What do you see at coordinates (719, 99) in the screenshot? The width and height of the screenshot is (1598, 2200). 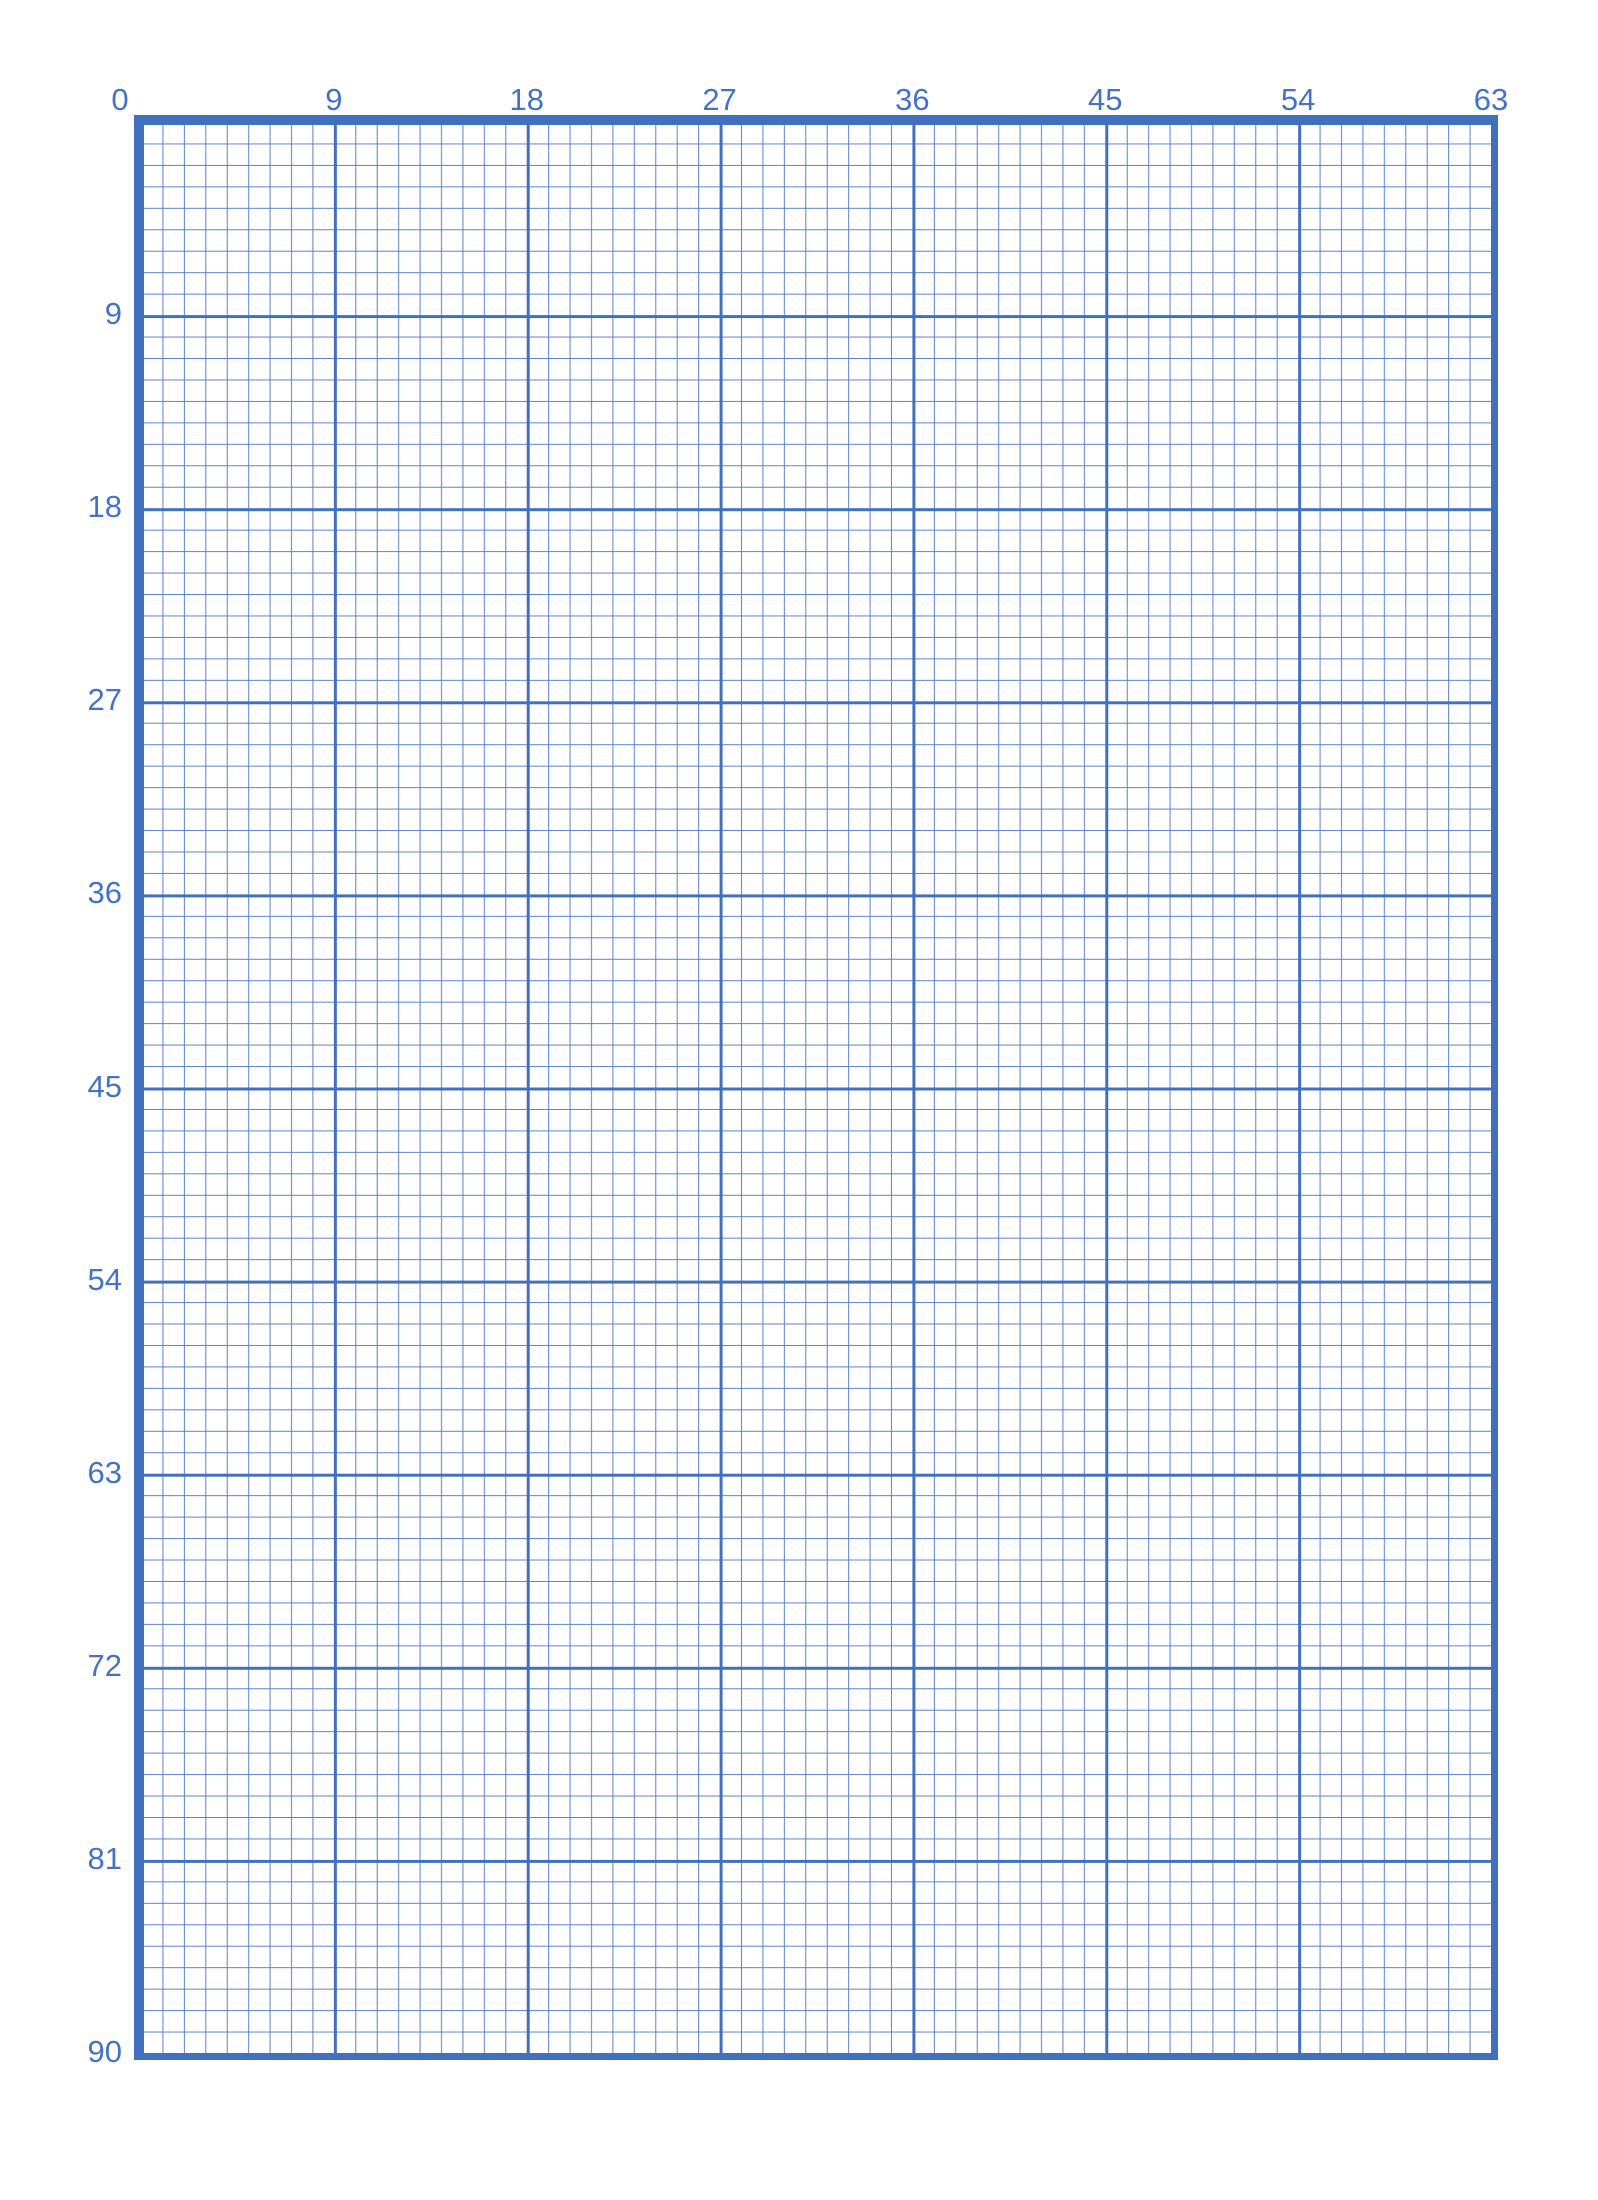 I see `x-axis-label-27: 27` at bounding box center [719, 99].